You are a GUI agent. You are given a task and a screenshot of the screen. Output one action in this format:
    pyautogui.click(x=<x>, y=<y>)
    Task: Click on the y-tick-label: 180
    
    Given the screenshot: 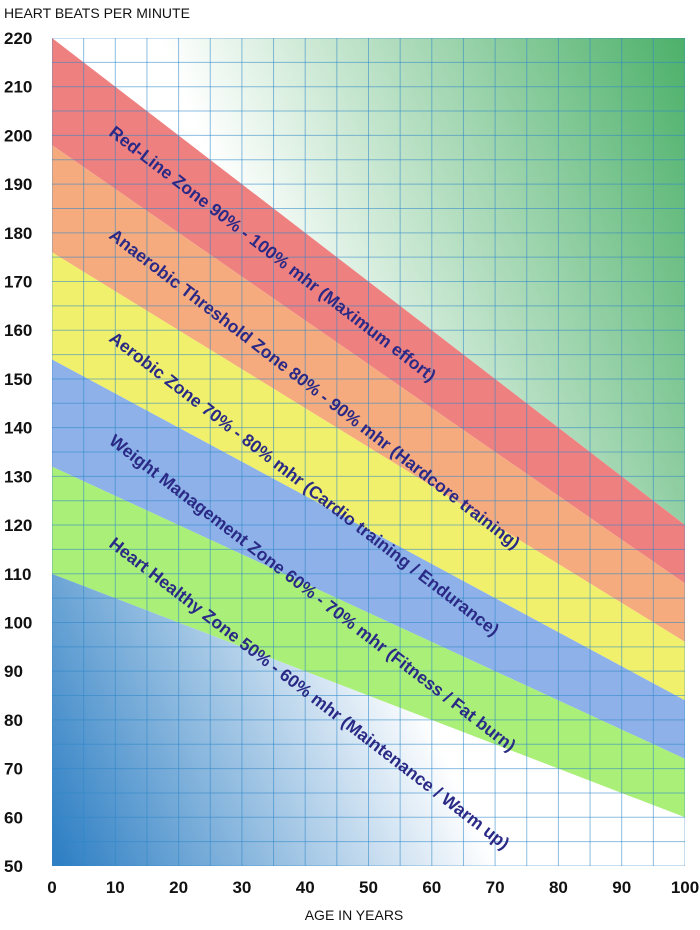 What is the action you would take?
    pyautogui.click(x=18, y=233)
    